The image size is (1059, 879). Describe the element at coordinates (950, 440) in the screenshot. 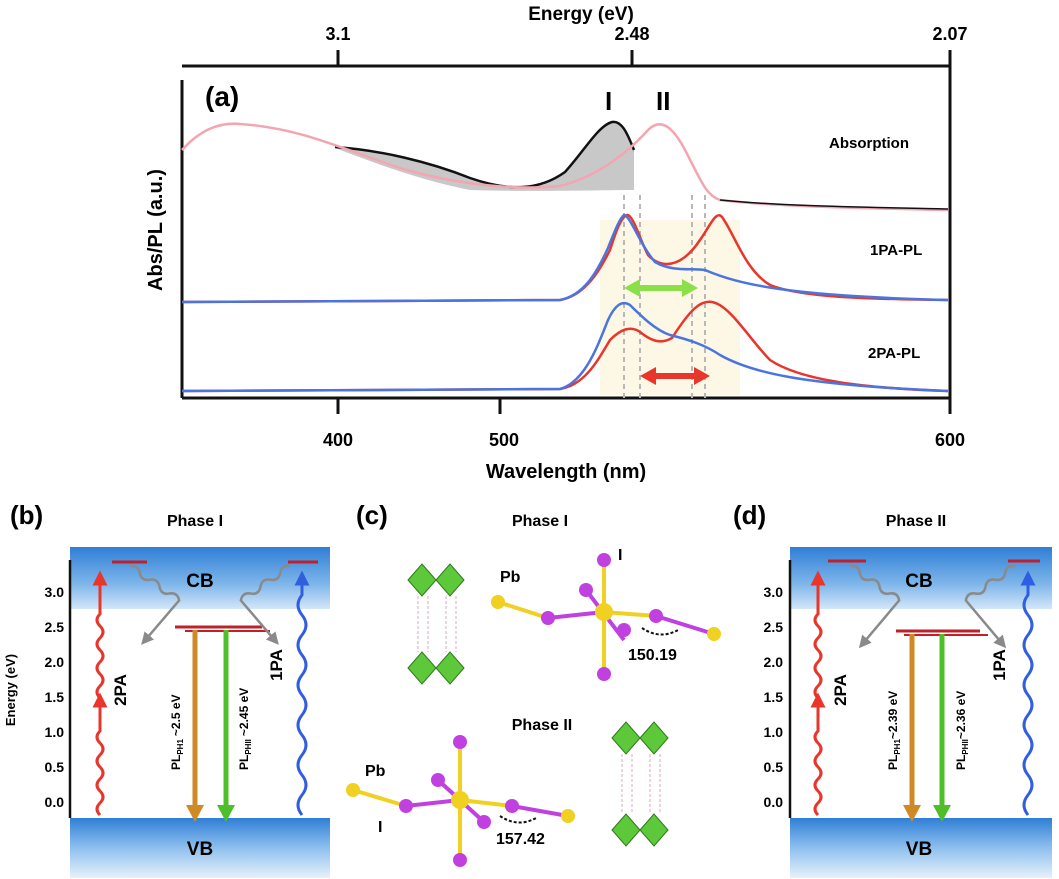

I see `bottom-tick-label: 600` at that location.